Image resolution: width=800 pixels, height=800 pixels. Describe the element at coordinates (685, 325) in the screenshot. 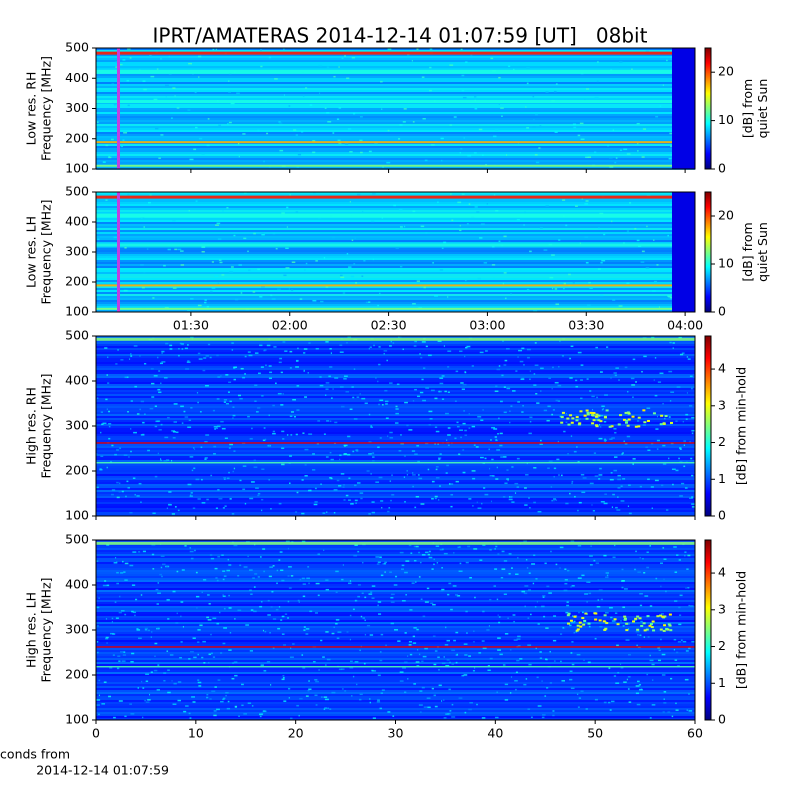

I see `x-tick-label: 04:00` at that location.